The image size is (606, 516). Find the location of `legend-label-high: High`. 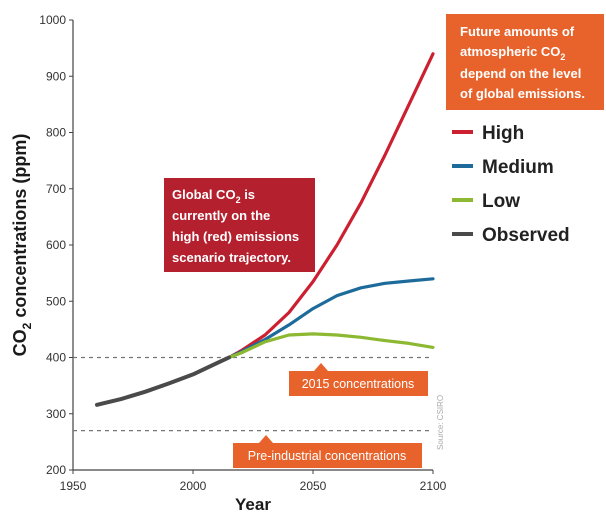

legend-label-high: High is located at coordinates (503, 133).